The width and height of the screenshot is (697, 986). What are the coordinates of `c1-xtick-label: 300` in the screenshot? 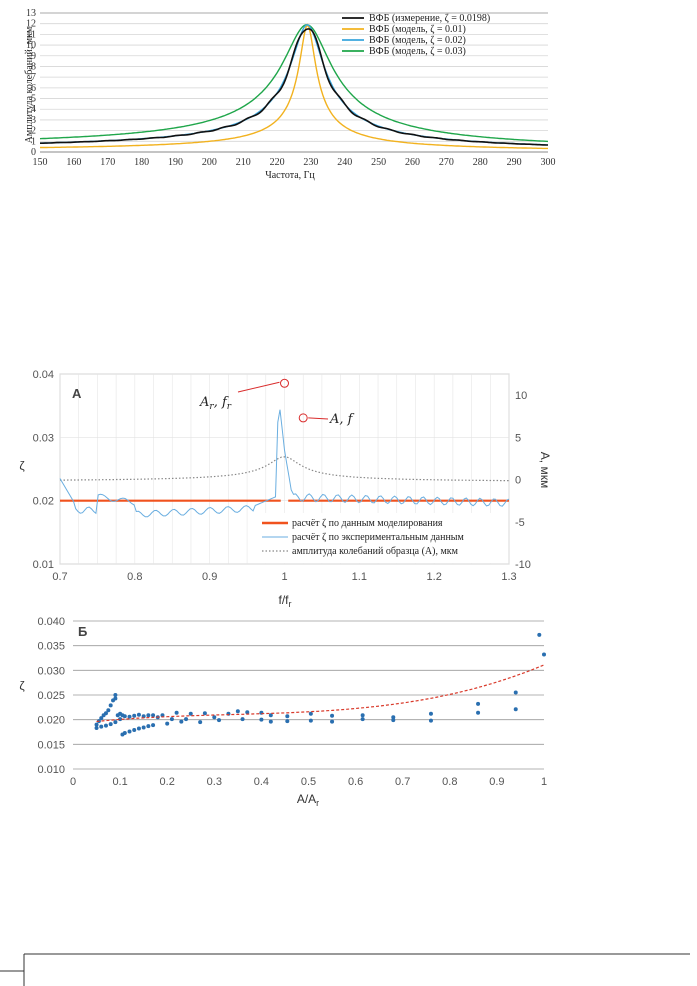 It's located at (548, 162).